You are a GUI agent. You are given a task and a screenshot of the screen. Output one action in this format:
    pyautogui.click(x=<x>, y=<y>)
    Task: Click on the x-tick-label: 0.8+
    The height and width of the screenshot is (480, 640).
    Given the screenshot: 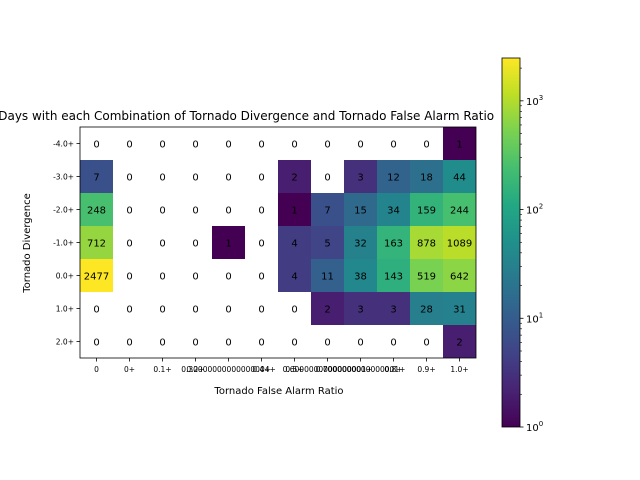 What is the action you would take?
    pyautogui.click(x=393, y=369)
    